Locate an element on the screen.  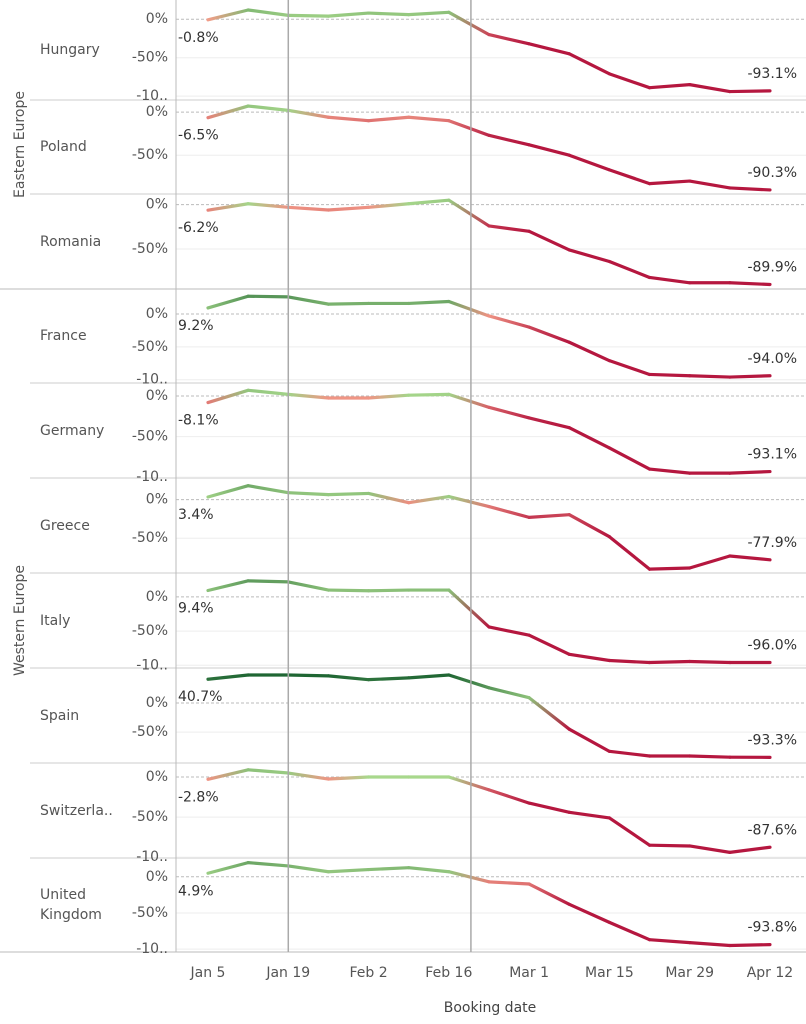
group-label: Eastern Europe is located at coordinates (20, 144).